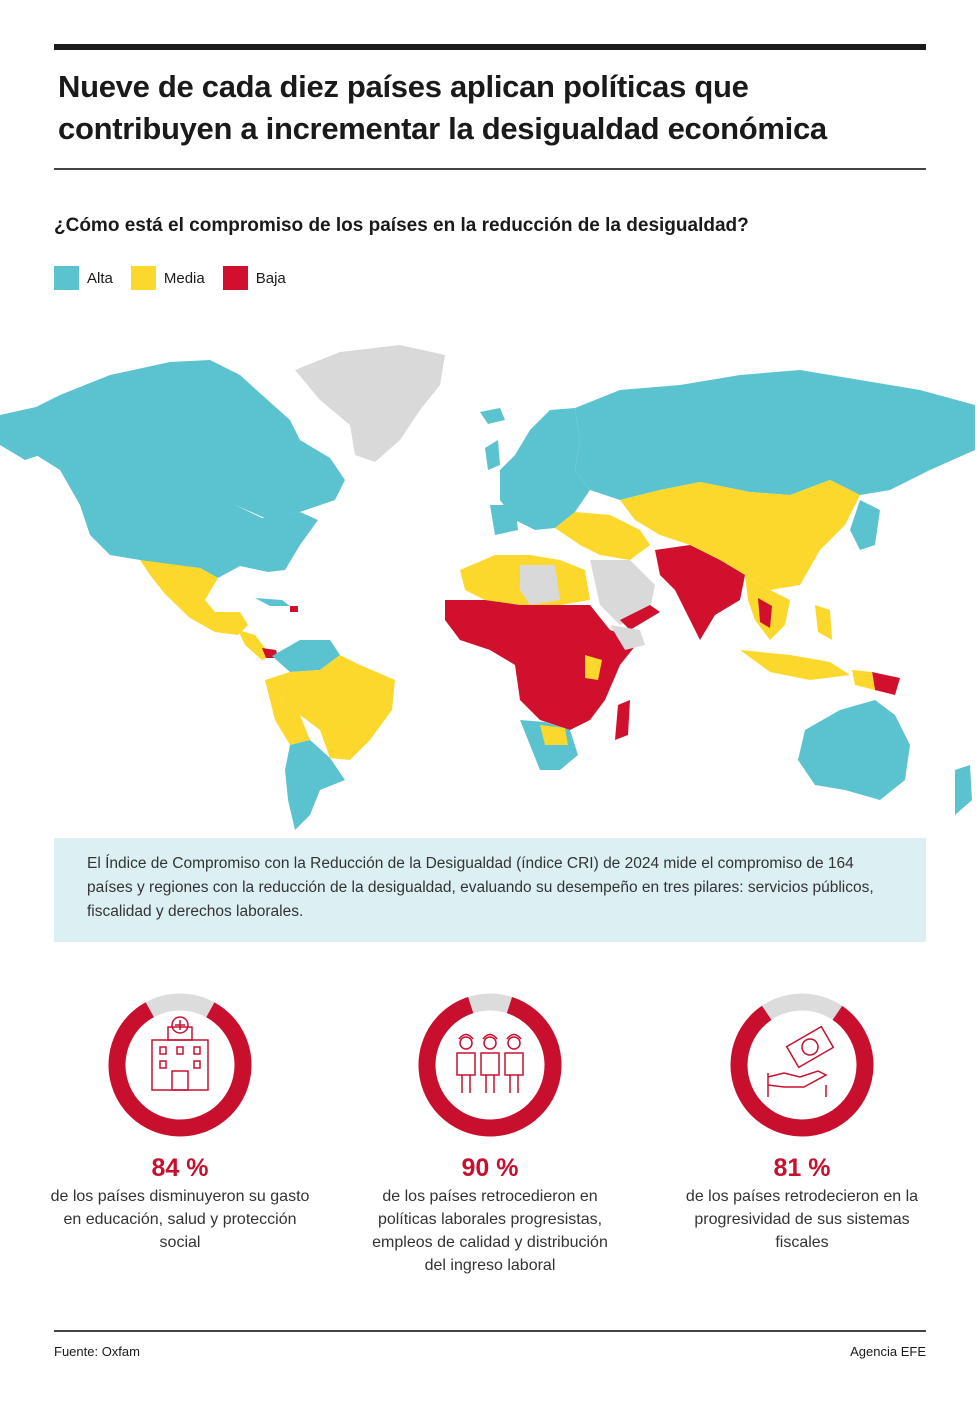  What do you see at coordinates (888, 1351) in the screenshot?
I see `agency-credit: Agencia EFE` at bounding box center [888, 1351].